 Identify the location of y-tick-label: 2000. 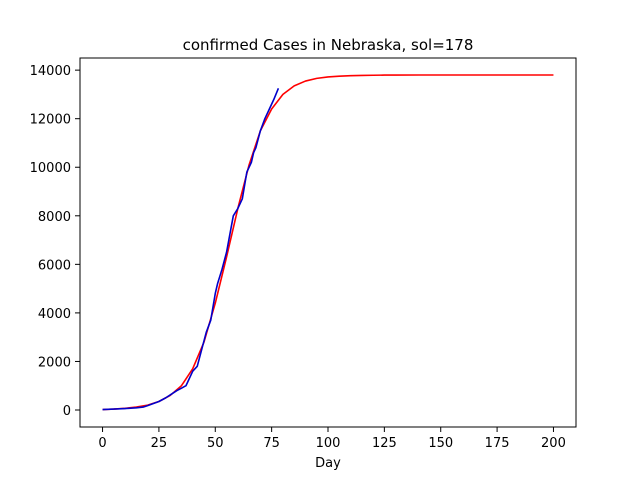
(54, 362).